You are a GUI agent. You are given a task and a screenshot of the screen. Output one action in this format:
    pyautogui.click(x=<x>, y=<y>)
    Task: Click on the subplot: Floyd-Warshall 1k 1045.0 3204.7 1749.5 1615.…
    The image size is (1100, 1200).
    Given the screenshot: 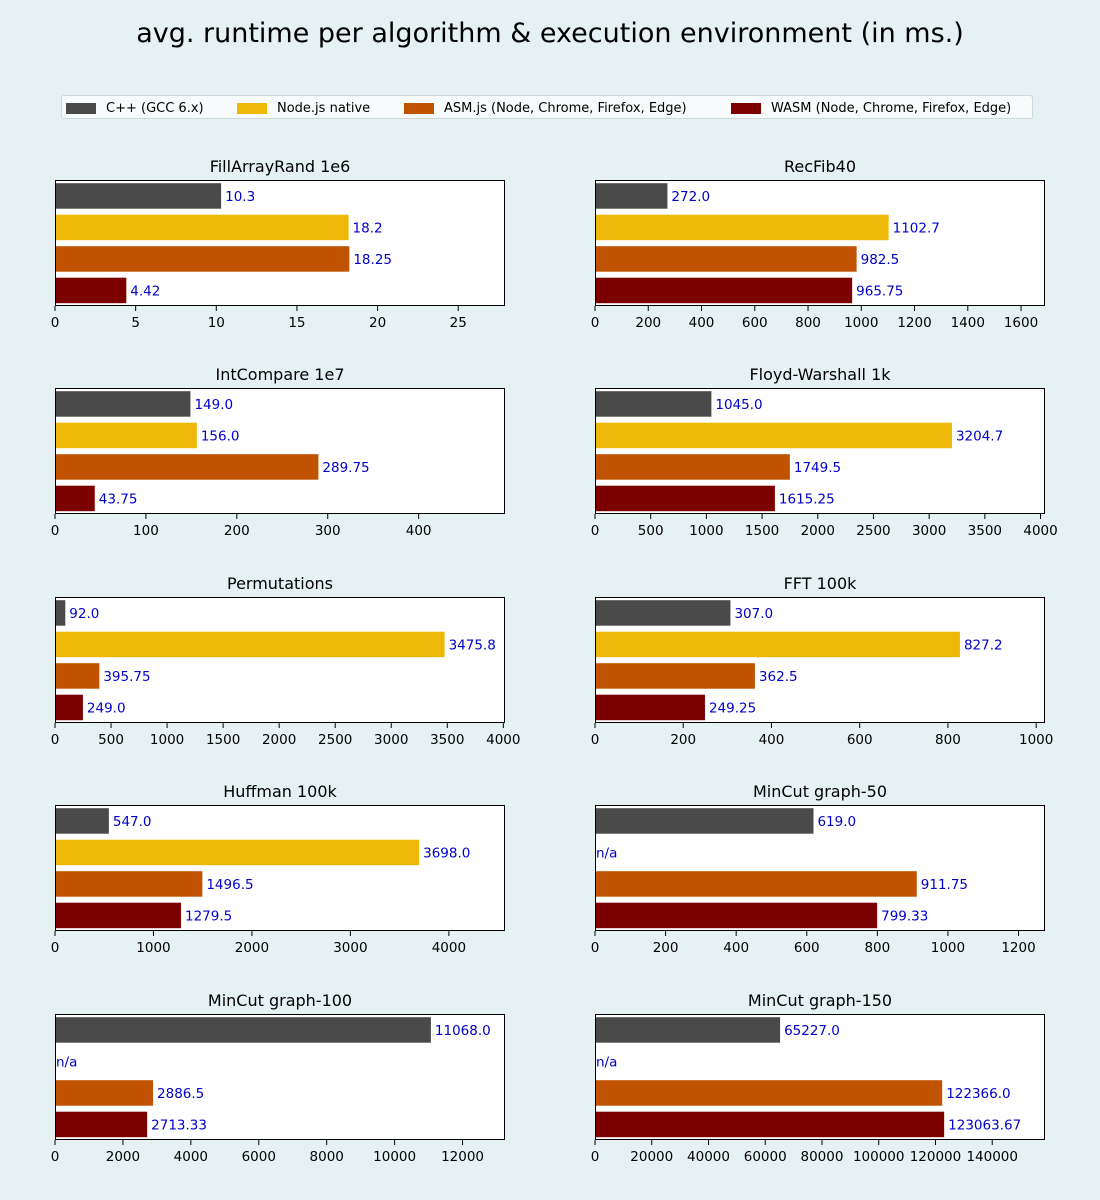 What is the action you would take?
    pyautogui.click(x=824, y=452)
    